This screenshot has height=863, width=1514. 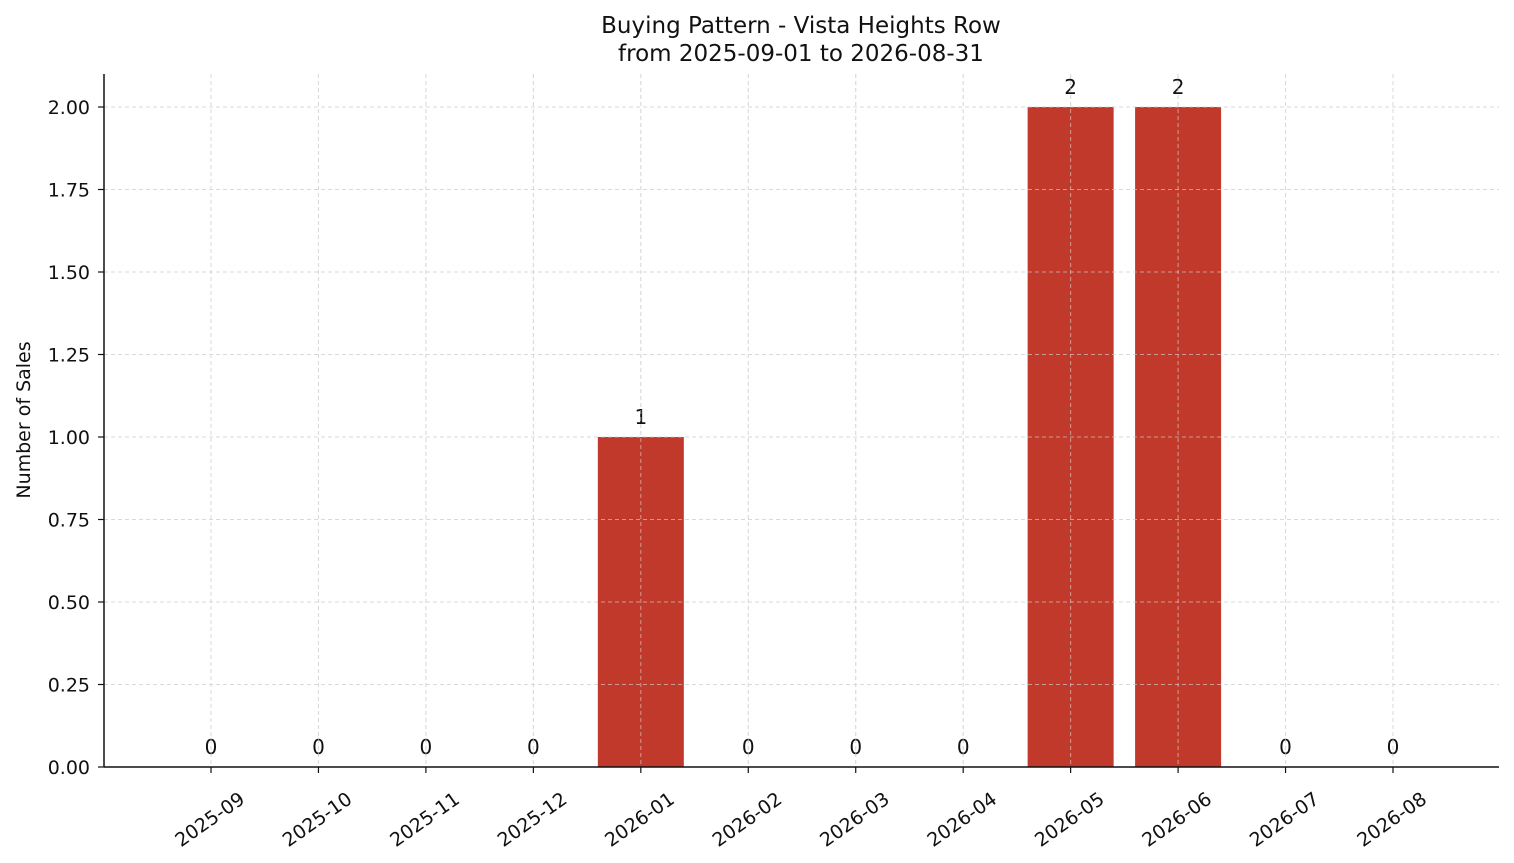 I want to click on y-axis-label: Number of Sales, so click(x=24, y=419).